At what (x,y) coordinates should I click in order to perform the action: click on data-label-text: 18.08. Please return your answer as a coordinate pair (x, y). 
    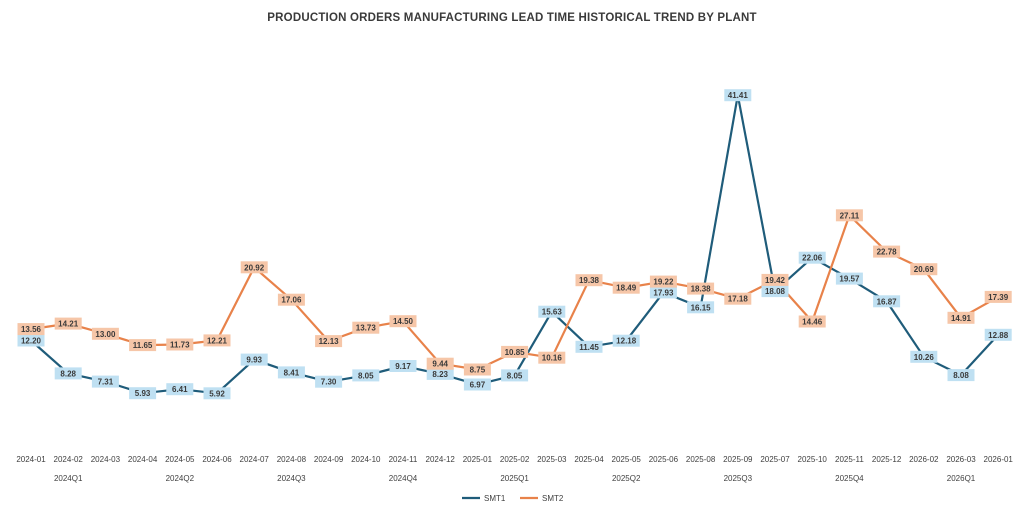
    Looking at the image, I should click on (775, 291).